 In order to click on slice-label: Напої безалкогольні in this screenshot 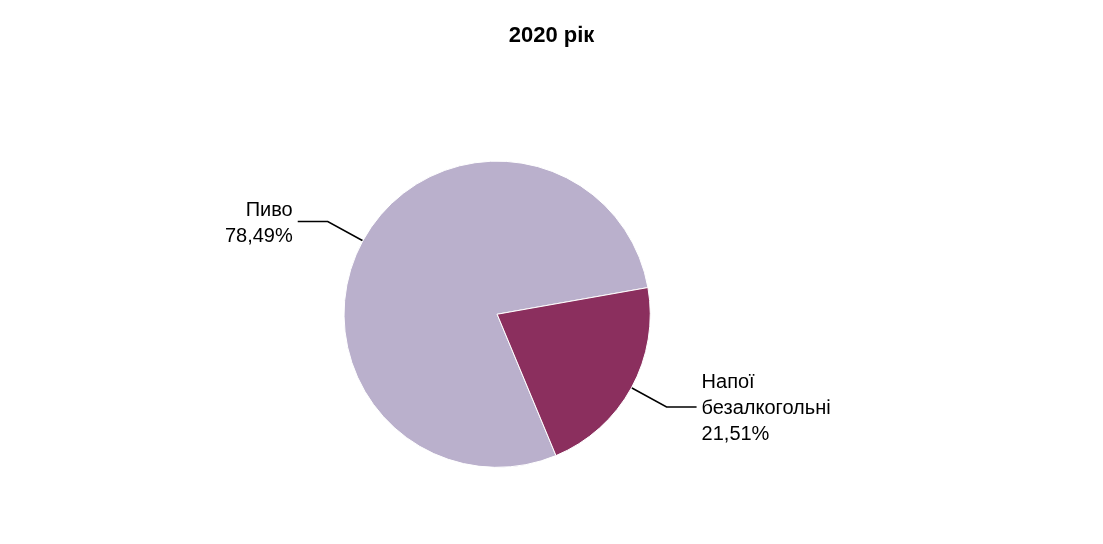, I will do `click(766, 393)`.